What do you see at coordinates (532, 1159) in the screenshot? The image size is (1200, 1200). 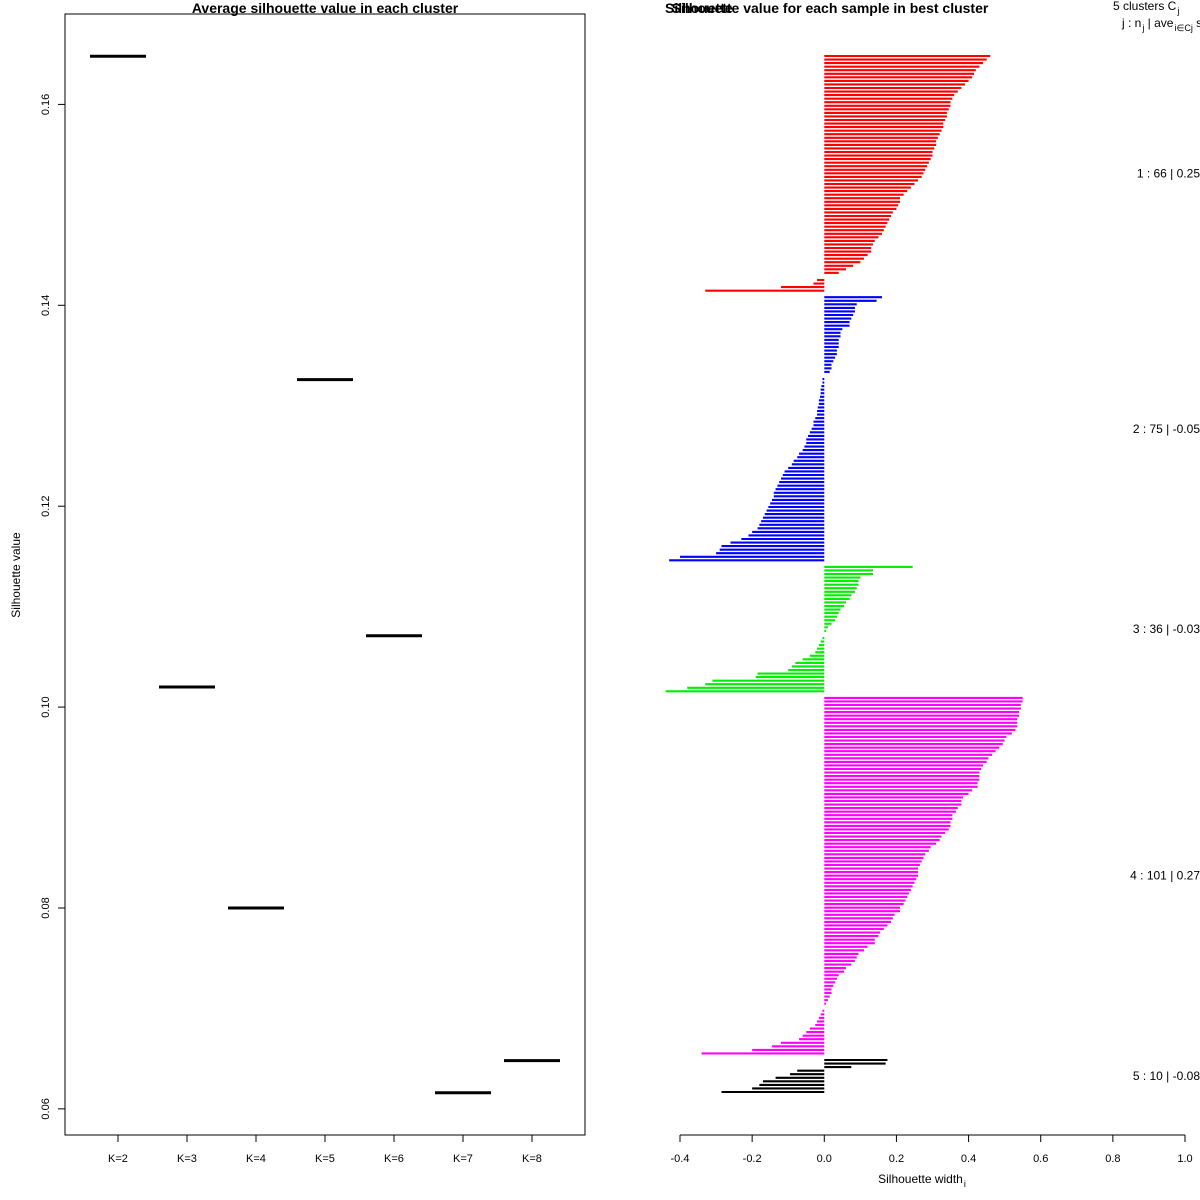 I see `left-x-tick-label: K=8` at bounding box center [532, 1159].